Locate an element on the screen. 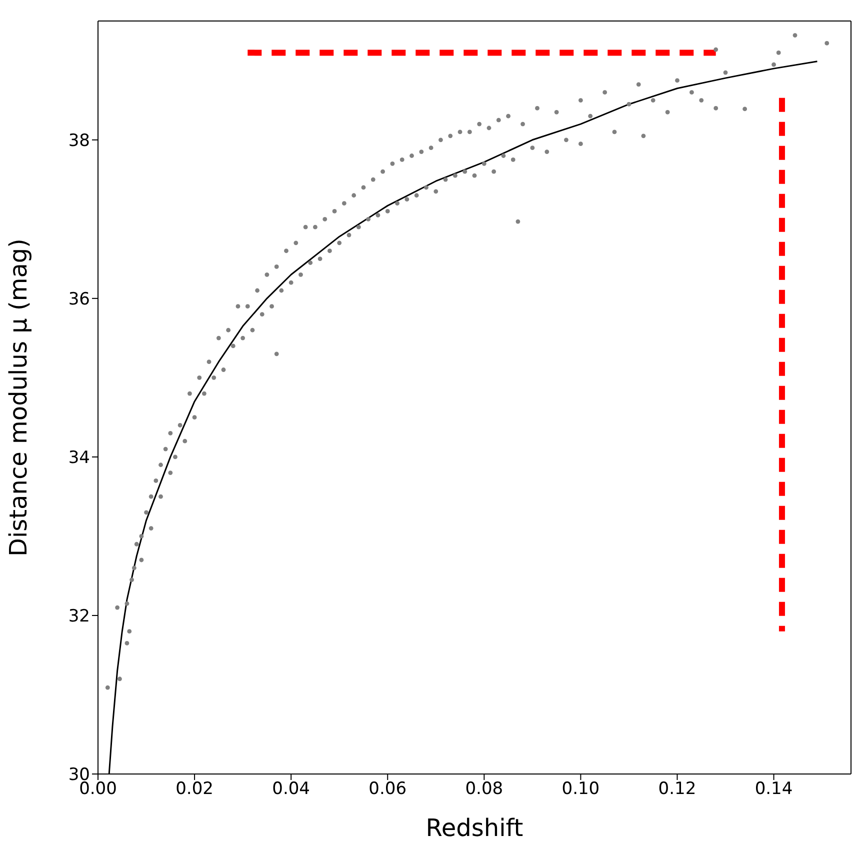  x-tick-label: 0.12 is located at coordinates (677, 789).